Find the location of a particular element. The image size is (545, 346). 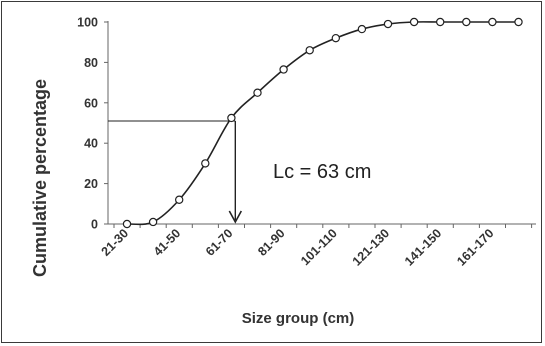

x-tick-label: 101-110 is located at coordinates (319, 247).